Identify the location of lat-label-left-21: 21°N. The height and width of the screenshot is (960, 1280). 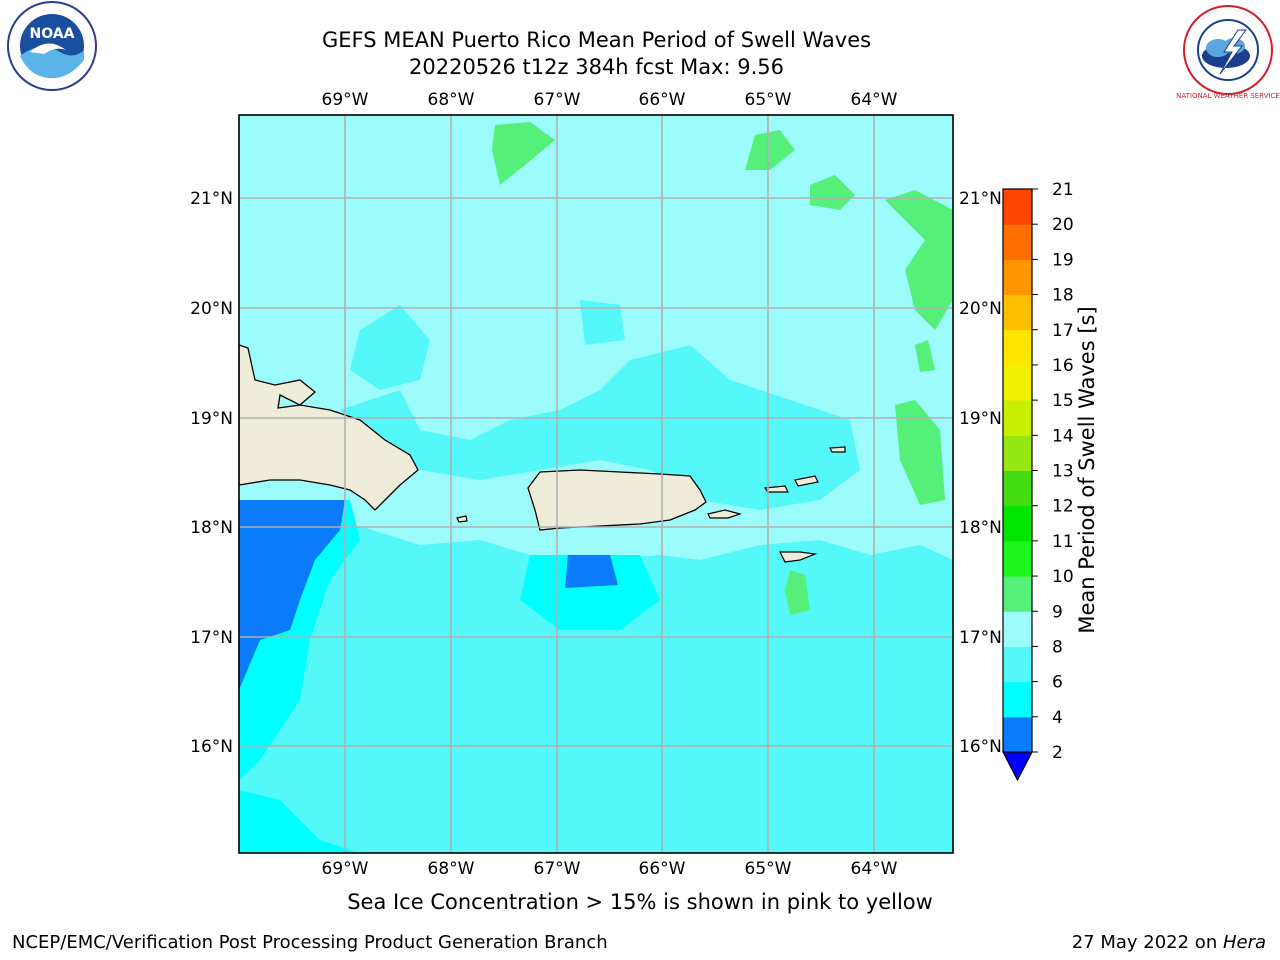
(211, 199).